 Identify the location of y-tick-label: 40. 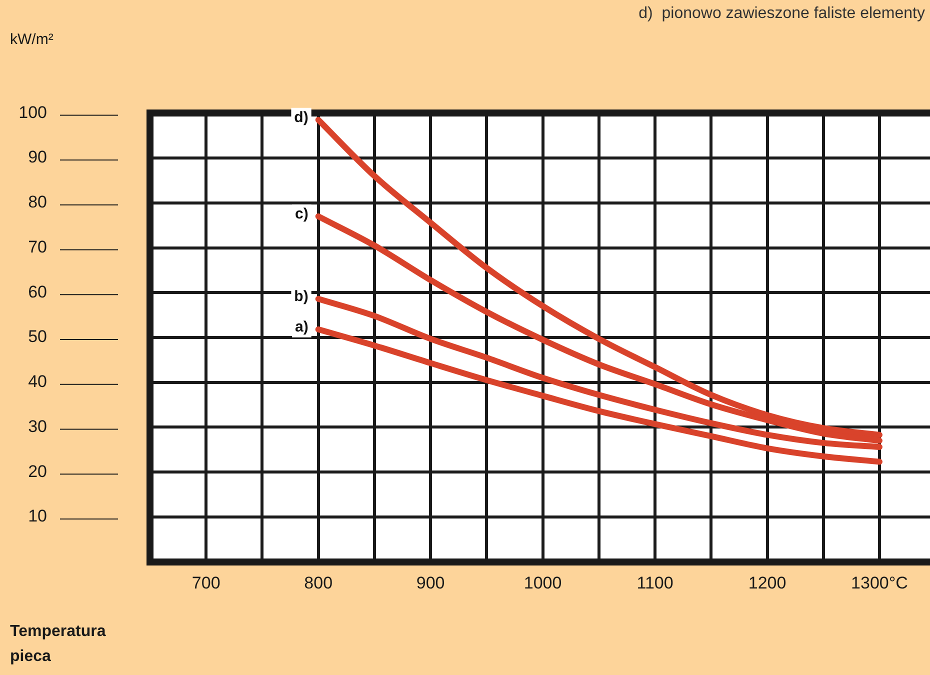
(37, 382).